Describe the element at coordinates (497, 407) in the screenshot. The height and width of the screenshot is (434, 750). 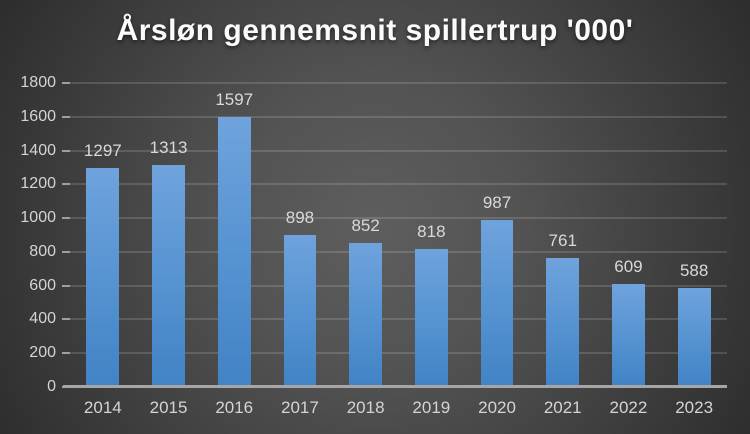
I see `x-axis-label: 2020` at that location.